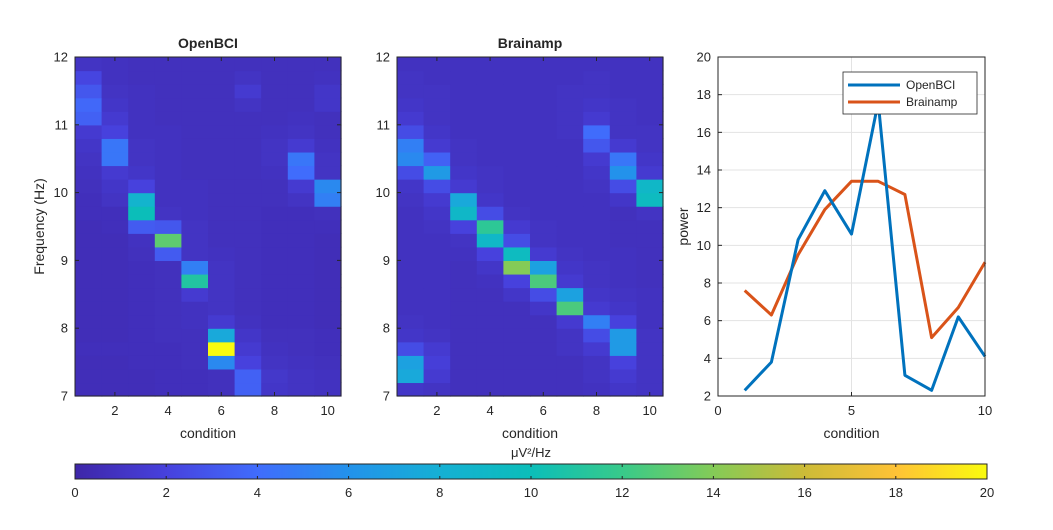 This screenshot has height=530, width=1053. Describe the element at coordinates (683, 226) in the screenshot. I see `line-chart-ylabel: power` at that location.